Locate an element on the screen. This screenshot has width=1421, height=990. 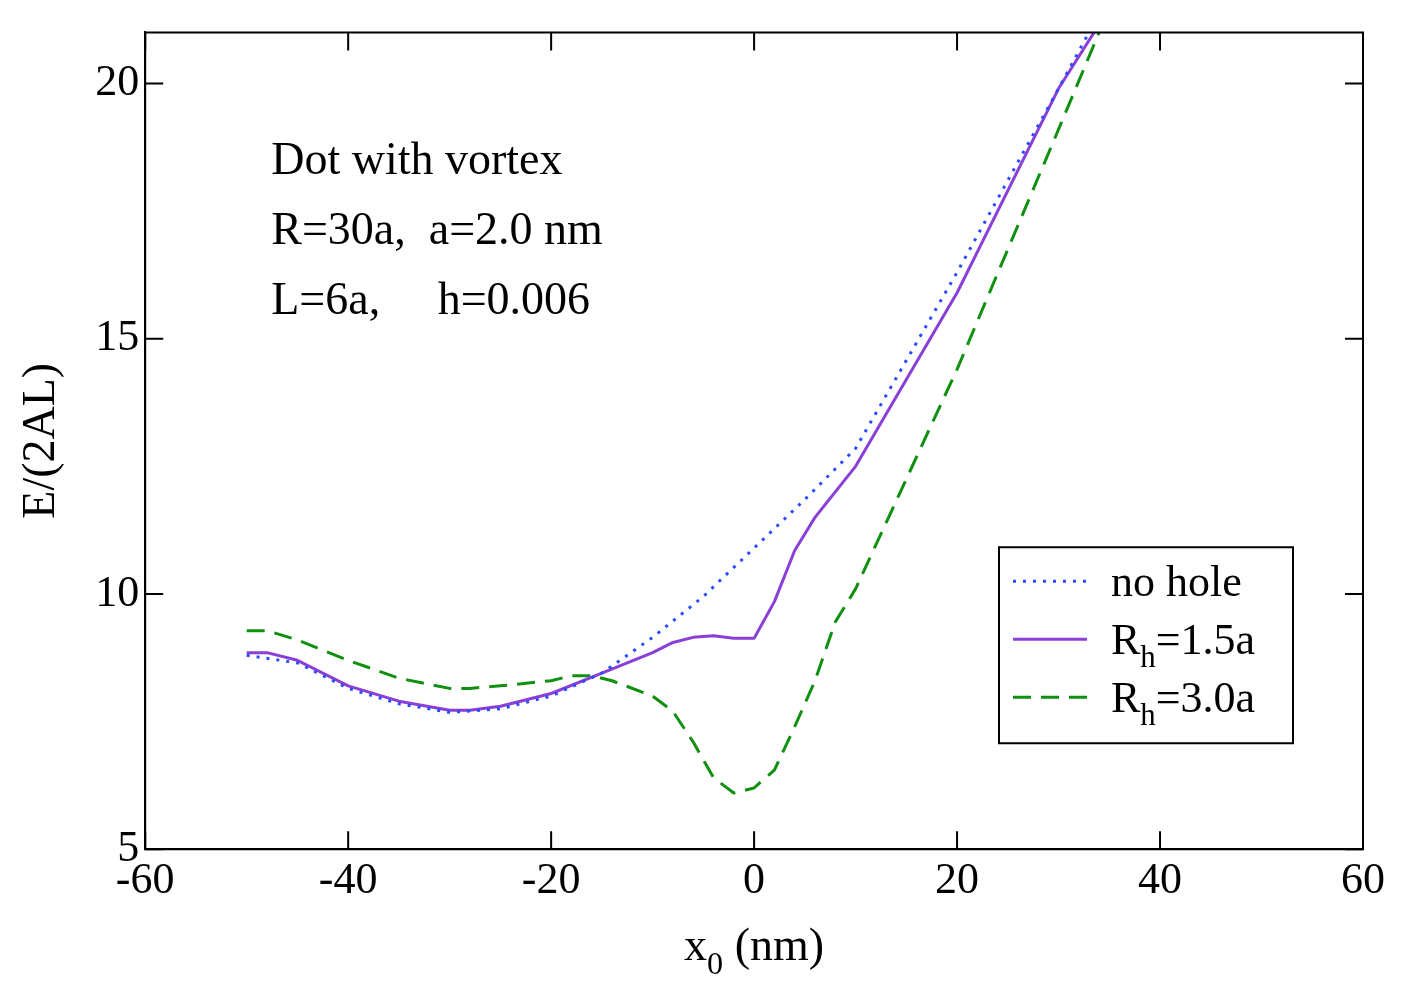
x-tick-label: 20 is located at coordinates (957, 879).